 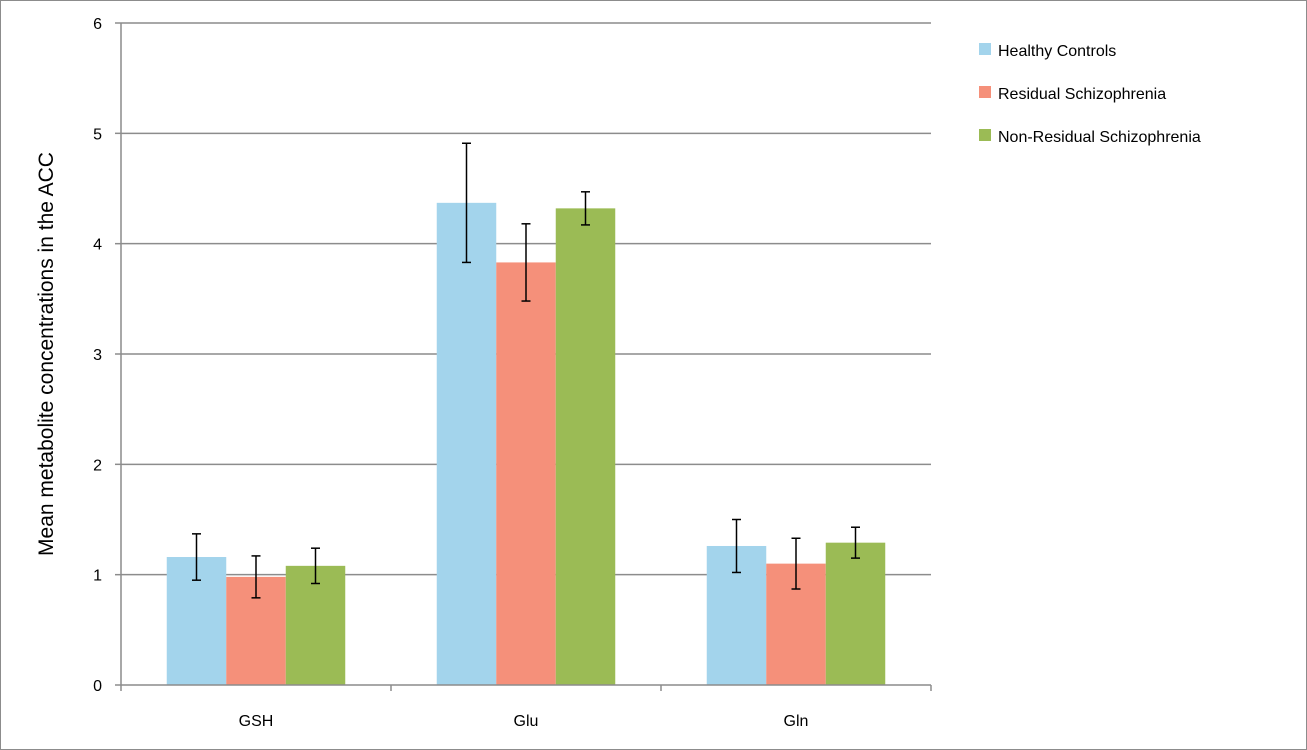 I want to click on y-tick-label: 4, so click(x=97, y=245).